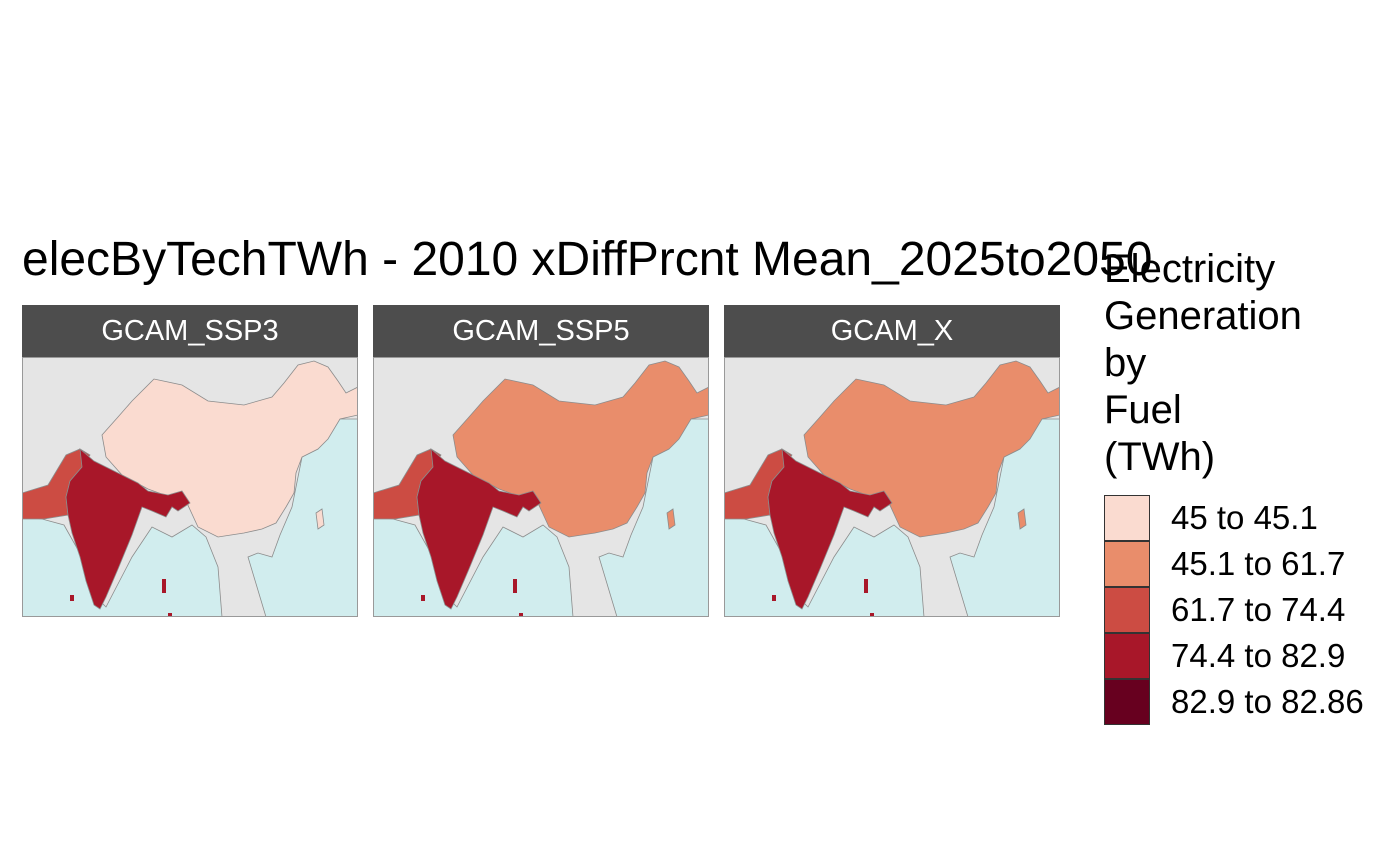 This screenshot has height=865, width=1400. I want to click on facet-strip-label: GCAM_SSP3, so click(190, 331).